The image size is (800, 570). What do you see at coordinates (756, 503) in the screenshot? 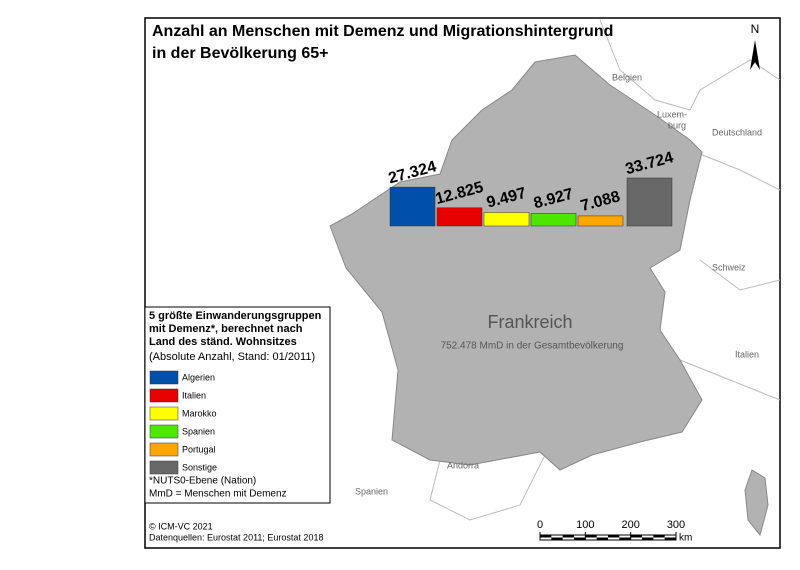
I see `corsica` at bounding box center [756, 503].